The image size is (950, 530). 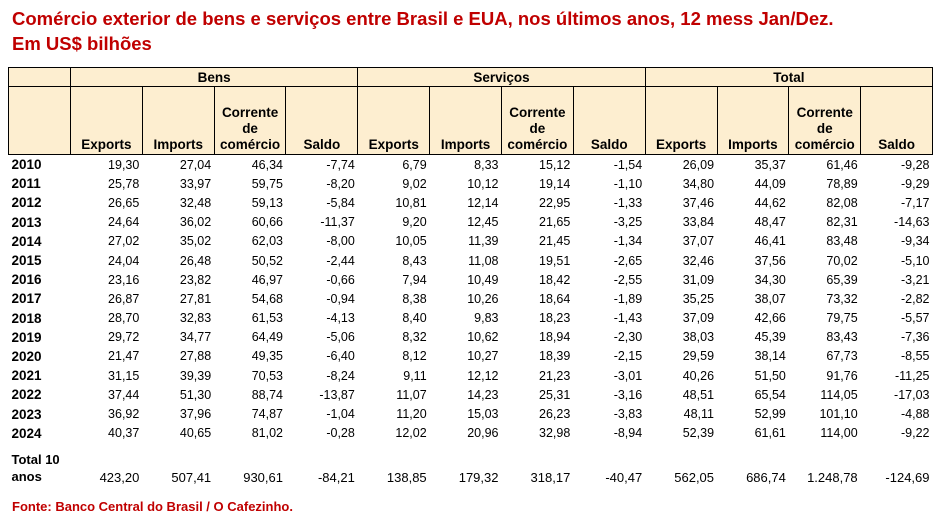 What do you see at coordinates (340, 414) in the screenshot?
I see `value-cell: -1,04` at bounding box center [340, 414].